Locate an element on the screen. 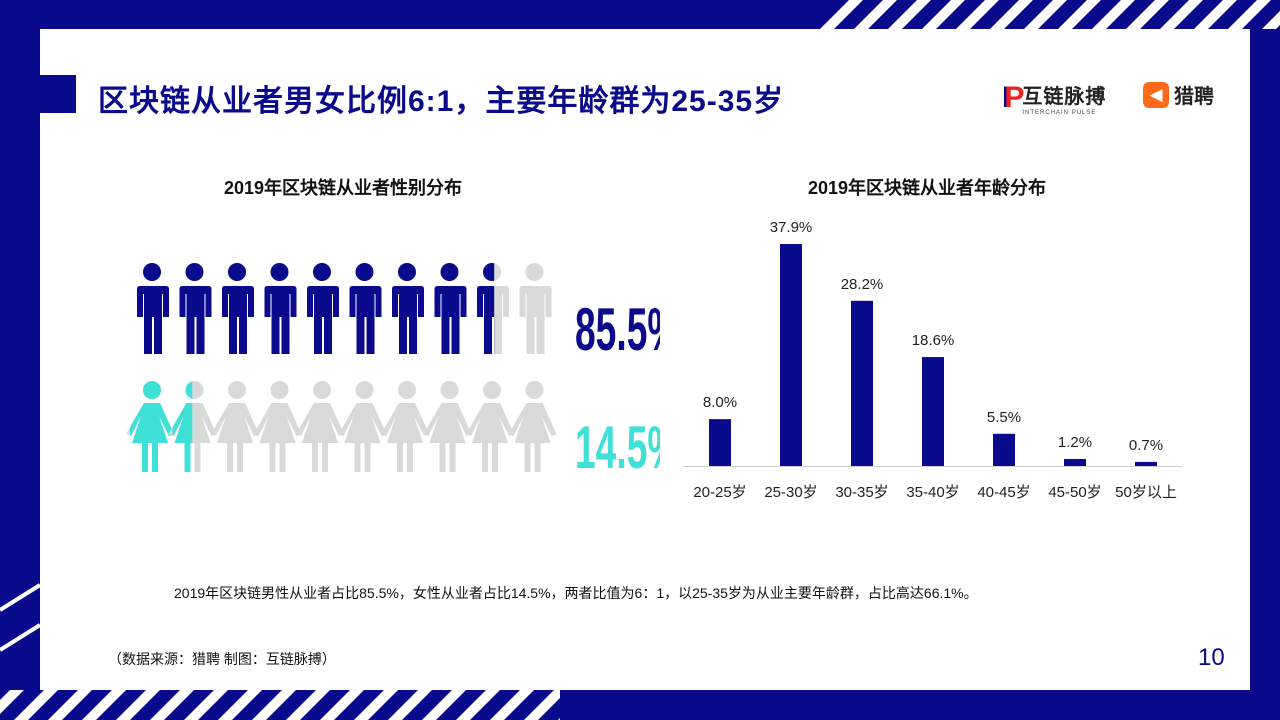 The width and height of the screenshot is (1280, 720). interchain-logo-text: 互链脉搏 is located at coordinates (1064, 97).